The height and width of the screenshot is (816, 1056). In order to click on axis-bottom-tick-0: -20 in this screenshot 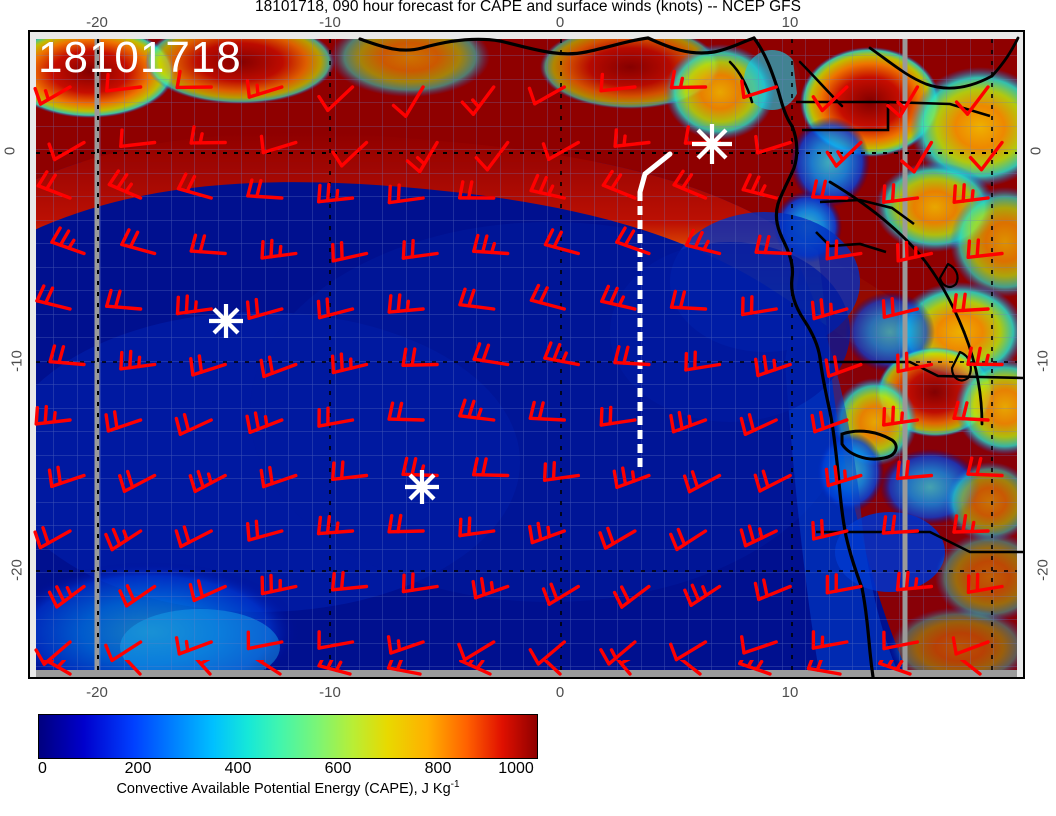, I will do `click(97, 692)`.